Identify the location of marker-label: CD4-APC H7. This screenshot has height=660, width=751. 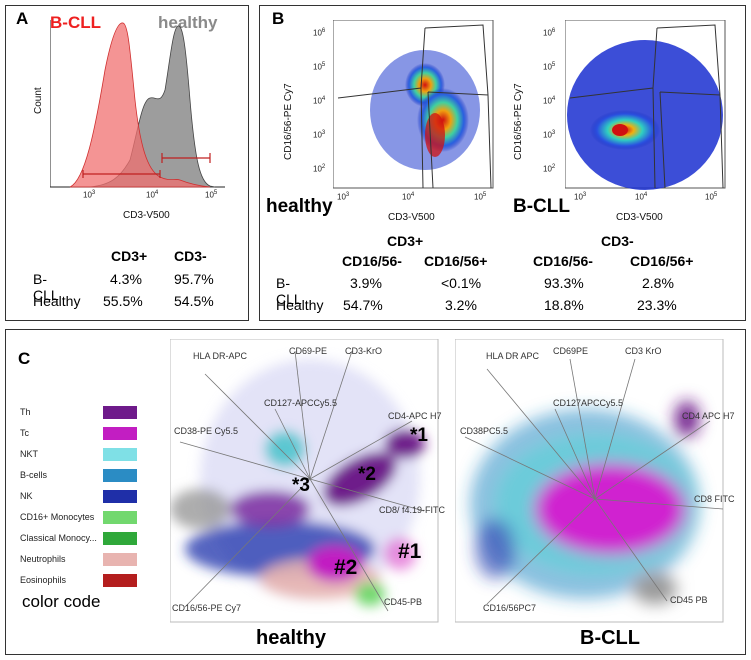
(415, 416).